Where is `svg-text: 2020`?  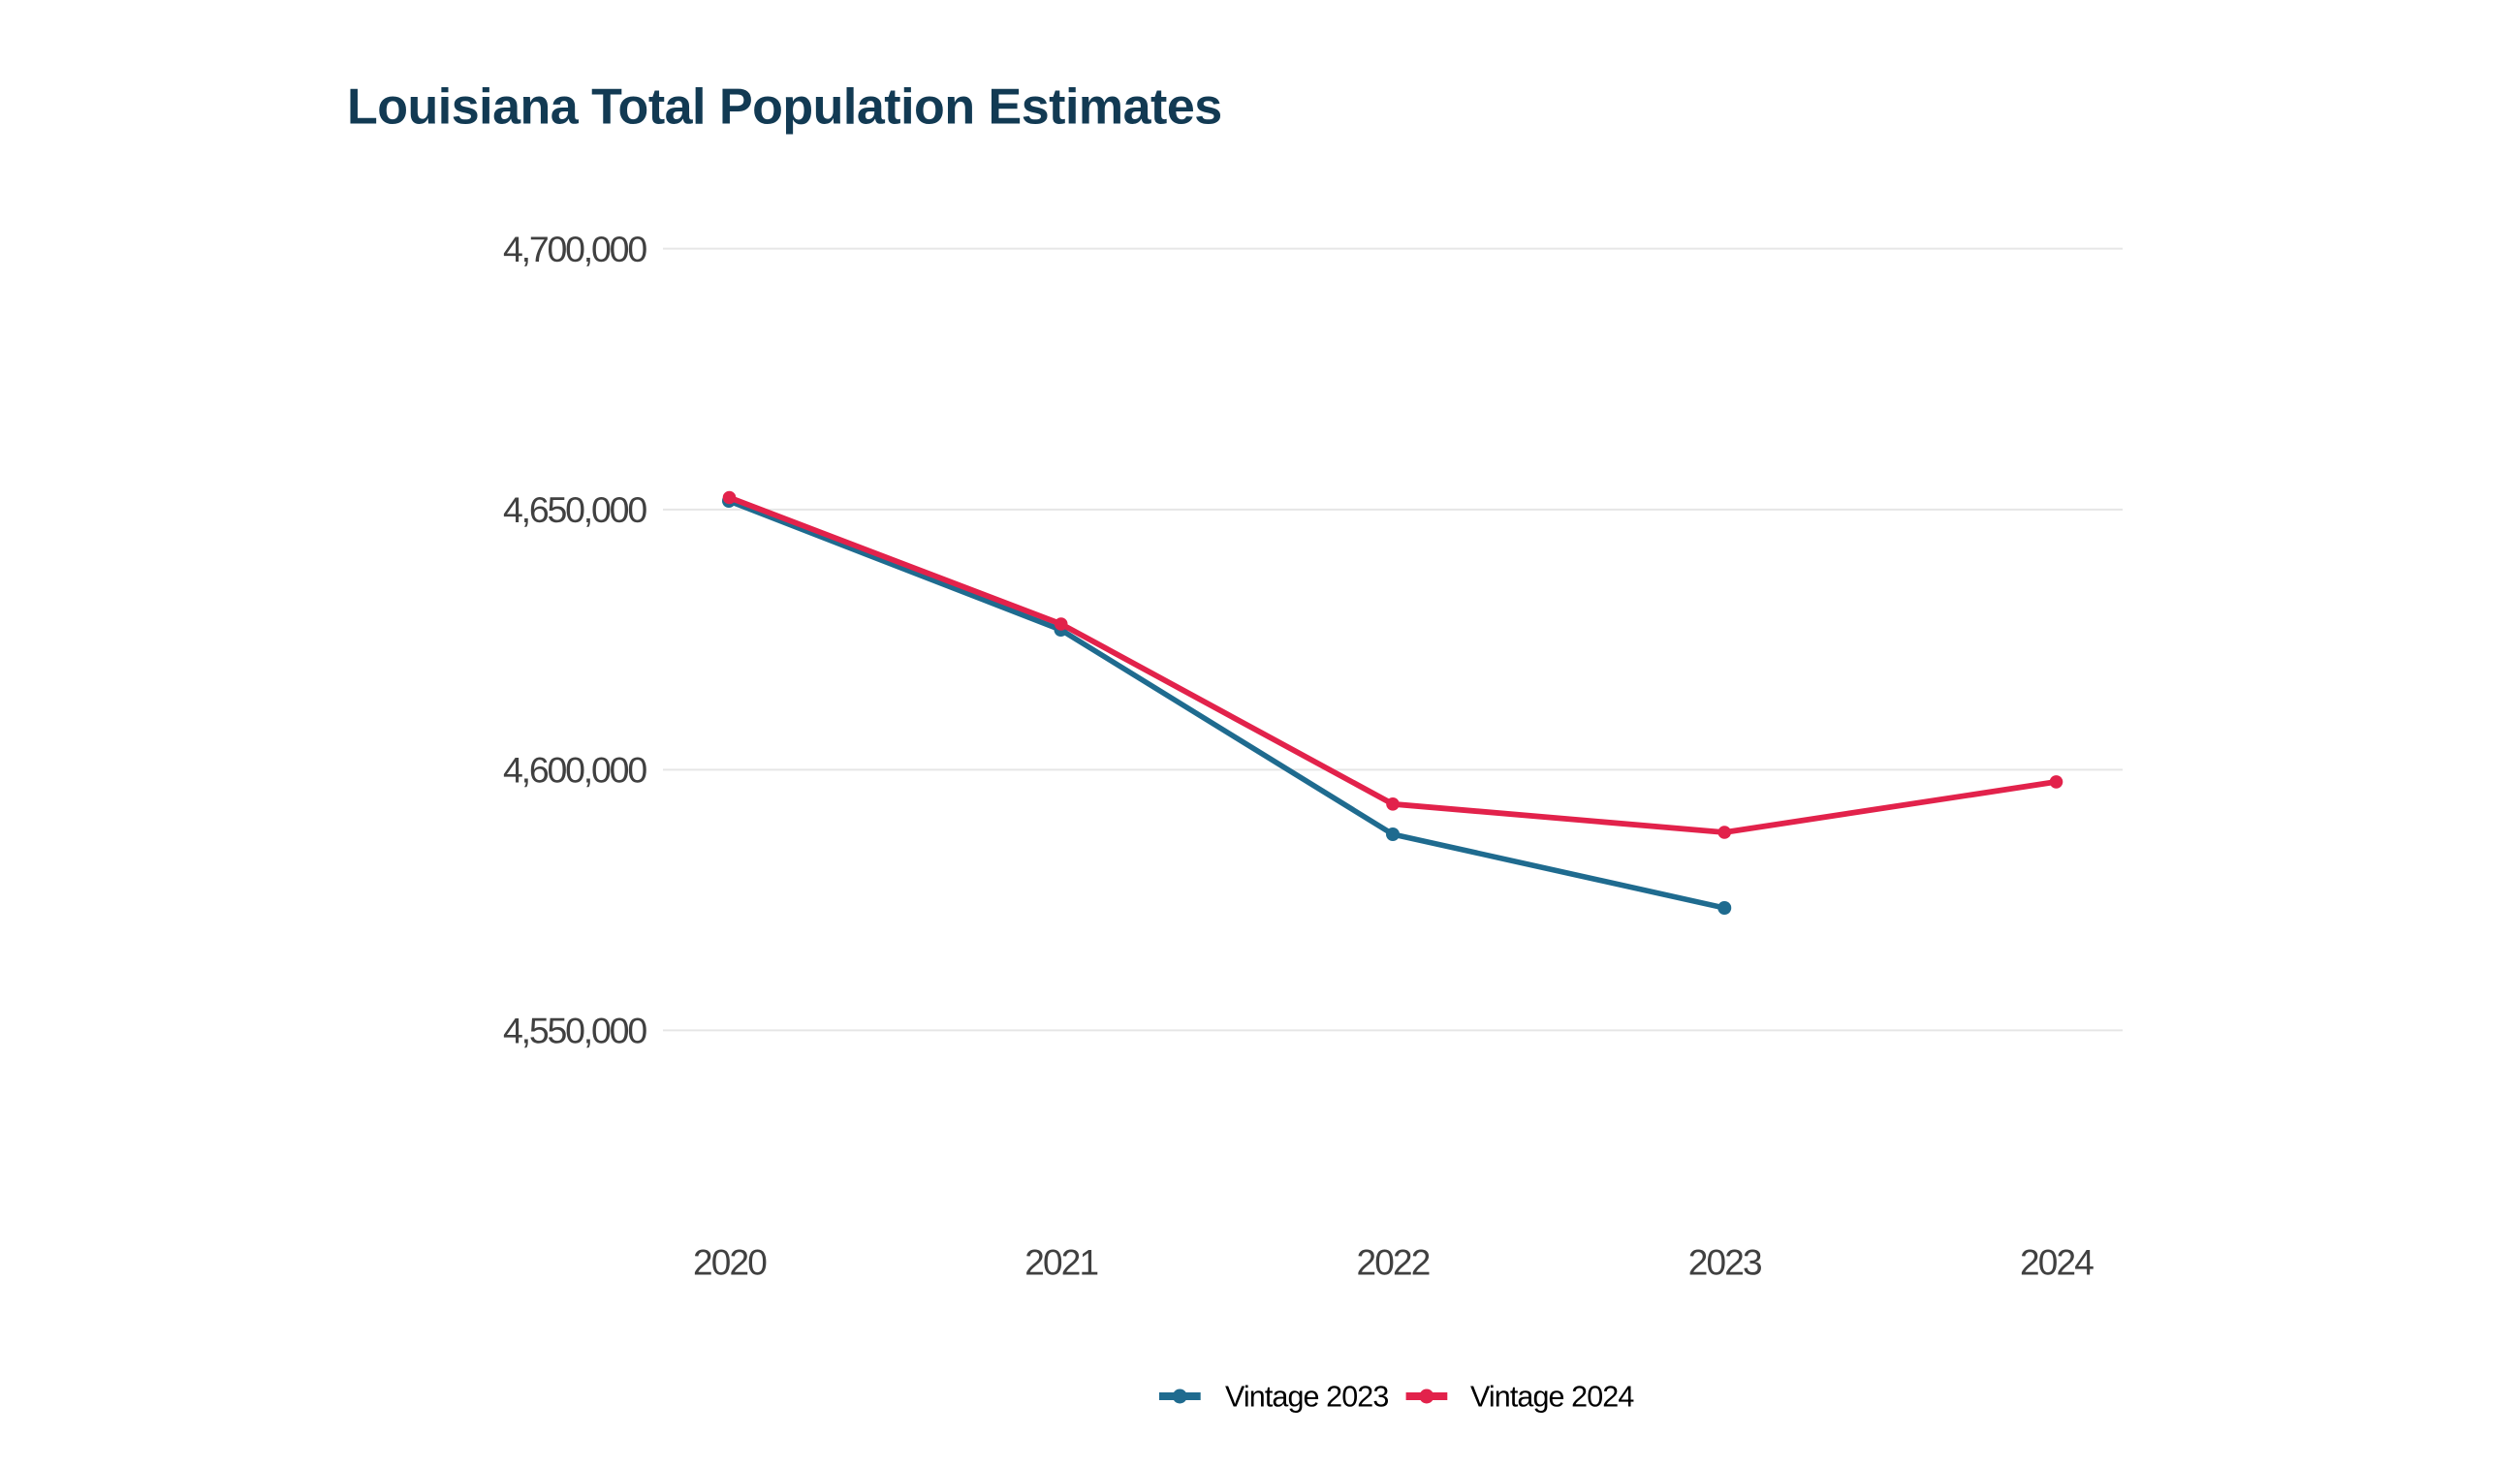 svg-text: 2020 is located at coordinates (730, 1263).